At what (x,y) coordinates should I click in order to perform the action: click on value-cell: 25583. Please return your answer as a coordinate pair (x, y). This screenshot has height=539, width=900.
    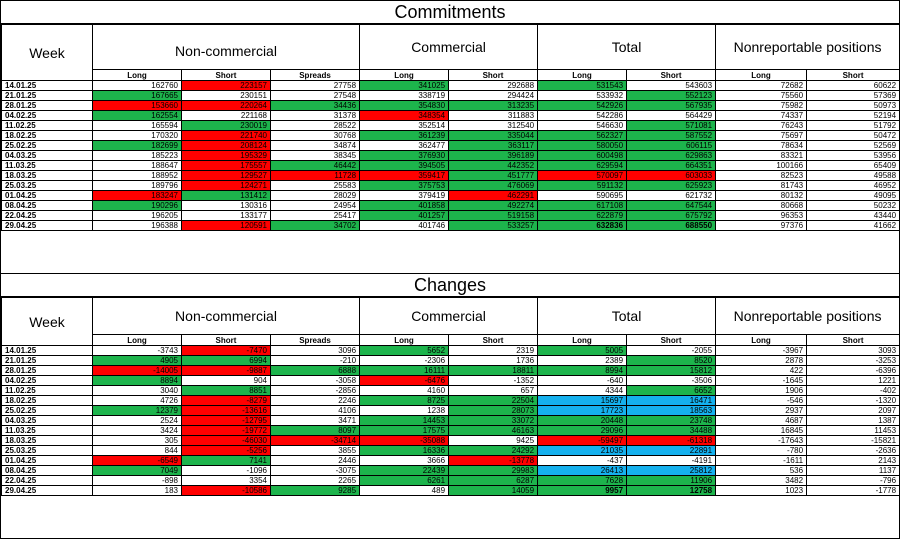
    Looking at the image, I should click on (315, 185).